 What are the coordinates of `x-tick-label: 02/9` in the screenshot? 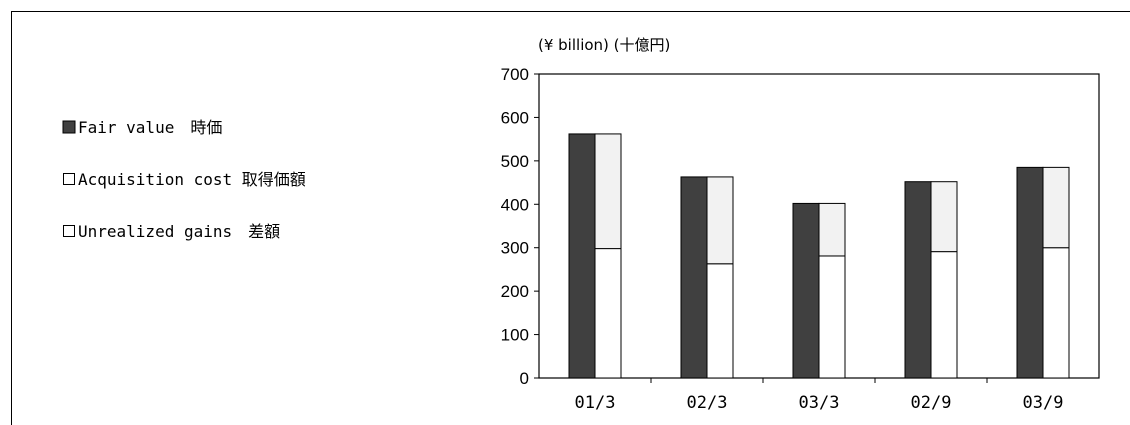 It's located at (931, 403).